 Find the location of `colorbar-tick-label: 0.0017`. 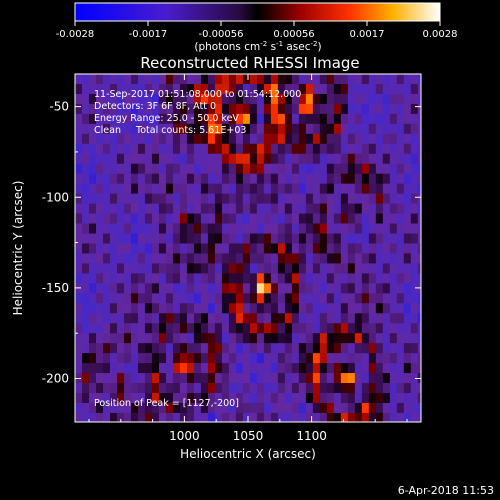

colorbar-tick-label: 0.0017 is located at coordinates (367, 34).